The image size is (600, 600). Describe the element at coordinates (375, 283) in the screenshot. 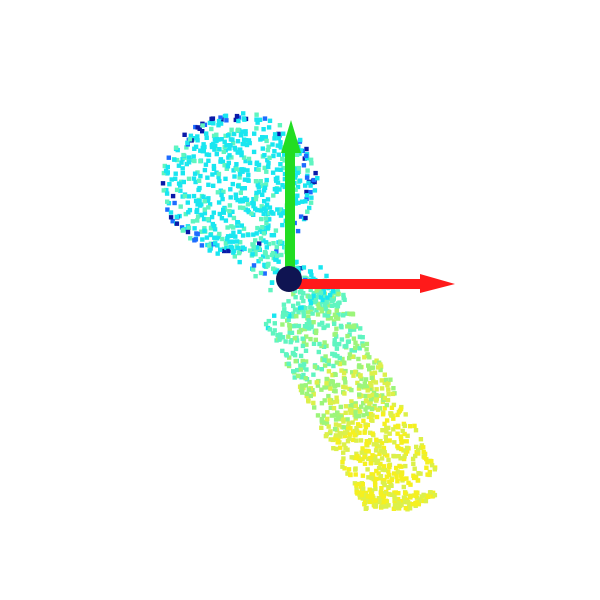

I see `x-axis-arrow` at that location.